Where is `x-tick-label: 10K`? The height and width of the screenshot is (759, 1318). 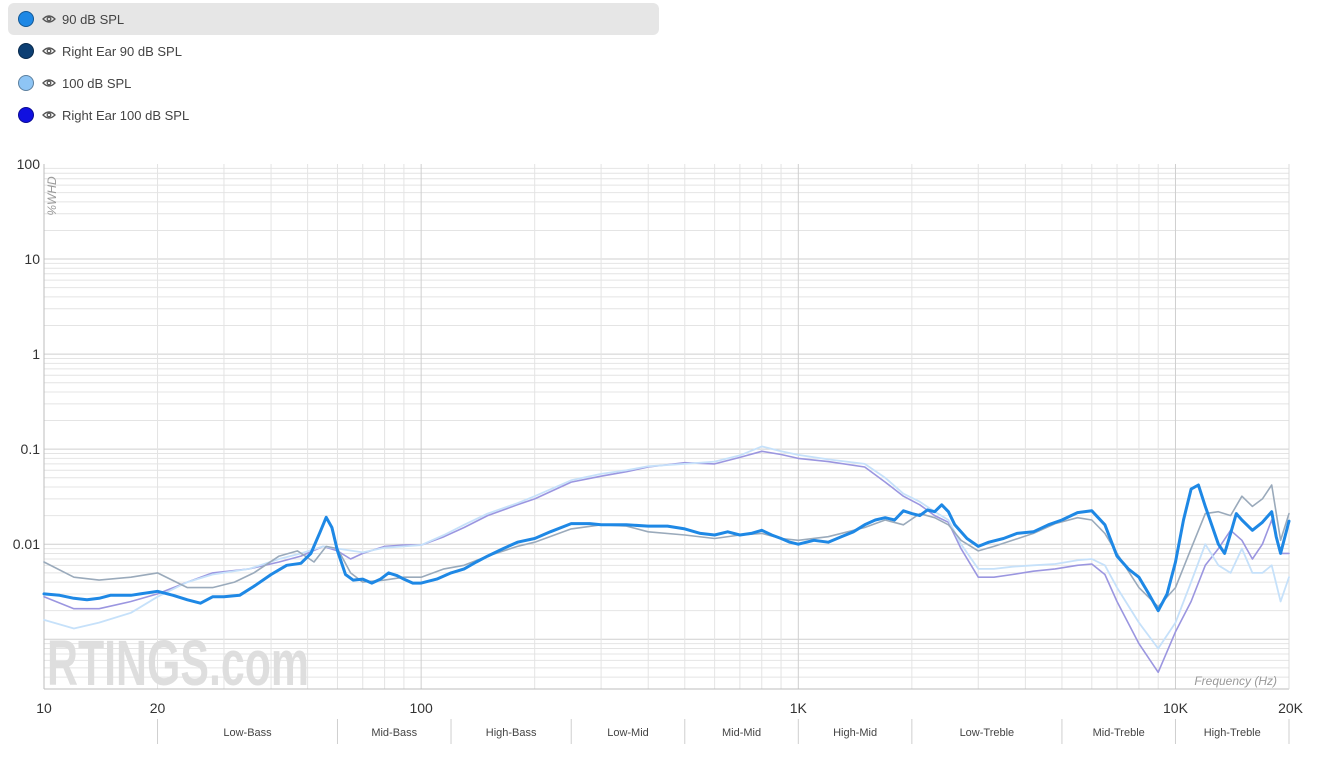 x-tick-label: 10K is located at coordinates (1176, 708).